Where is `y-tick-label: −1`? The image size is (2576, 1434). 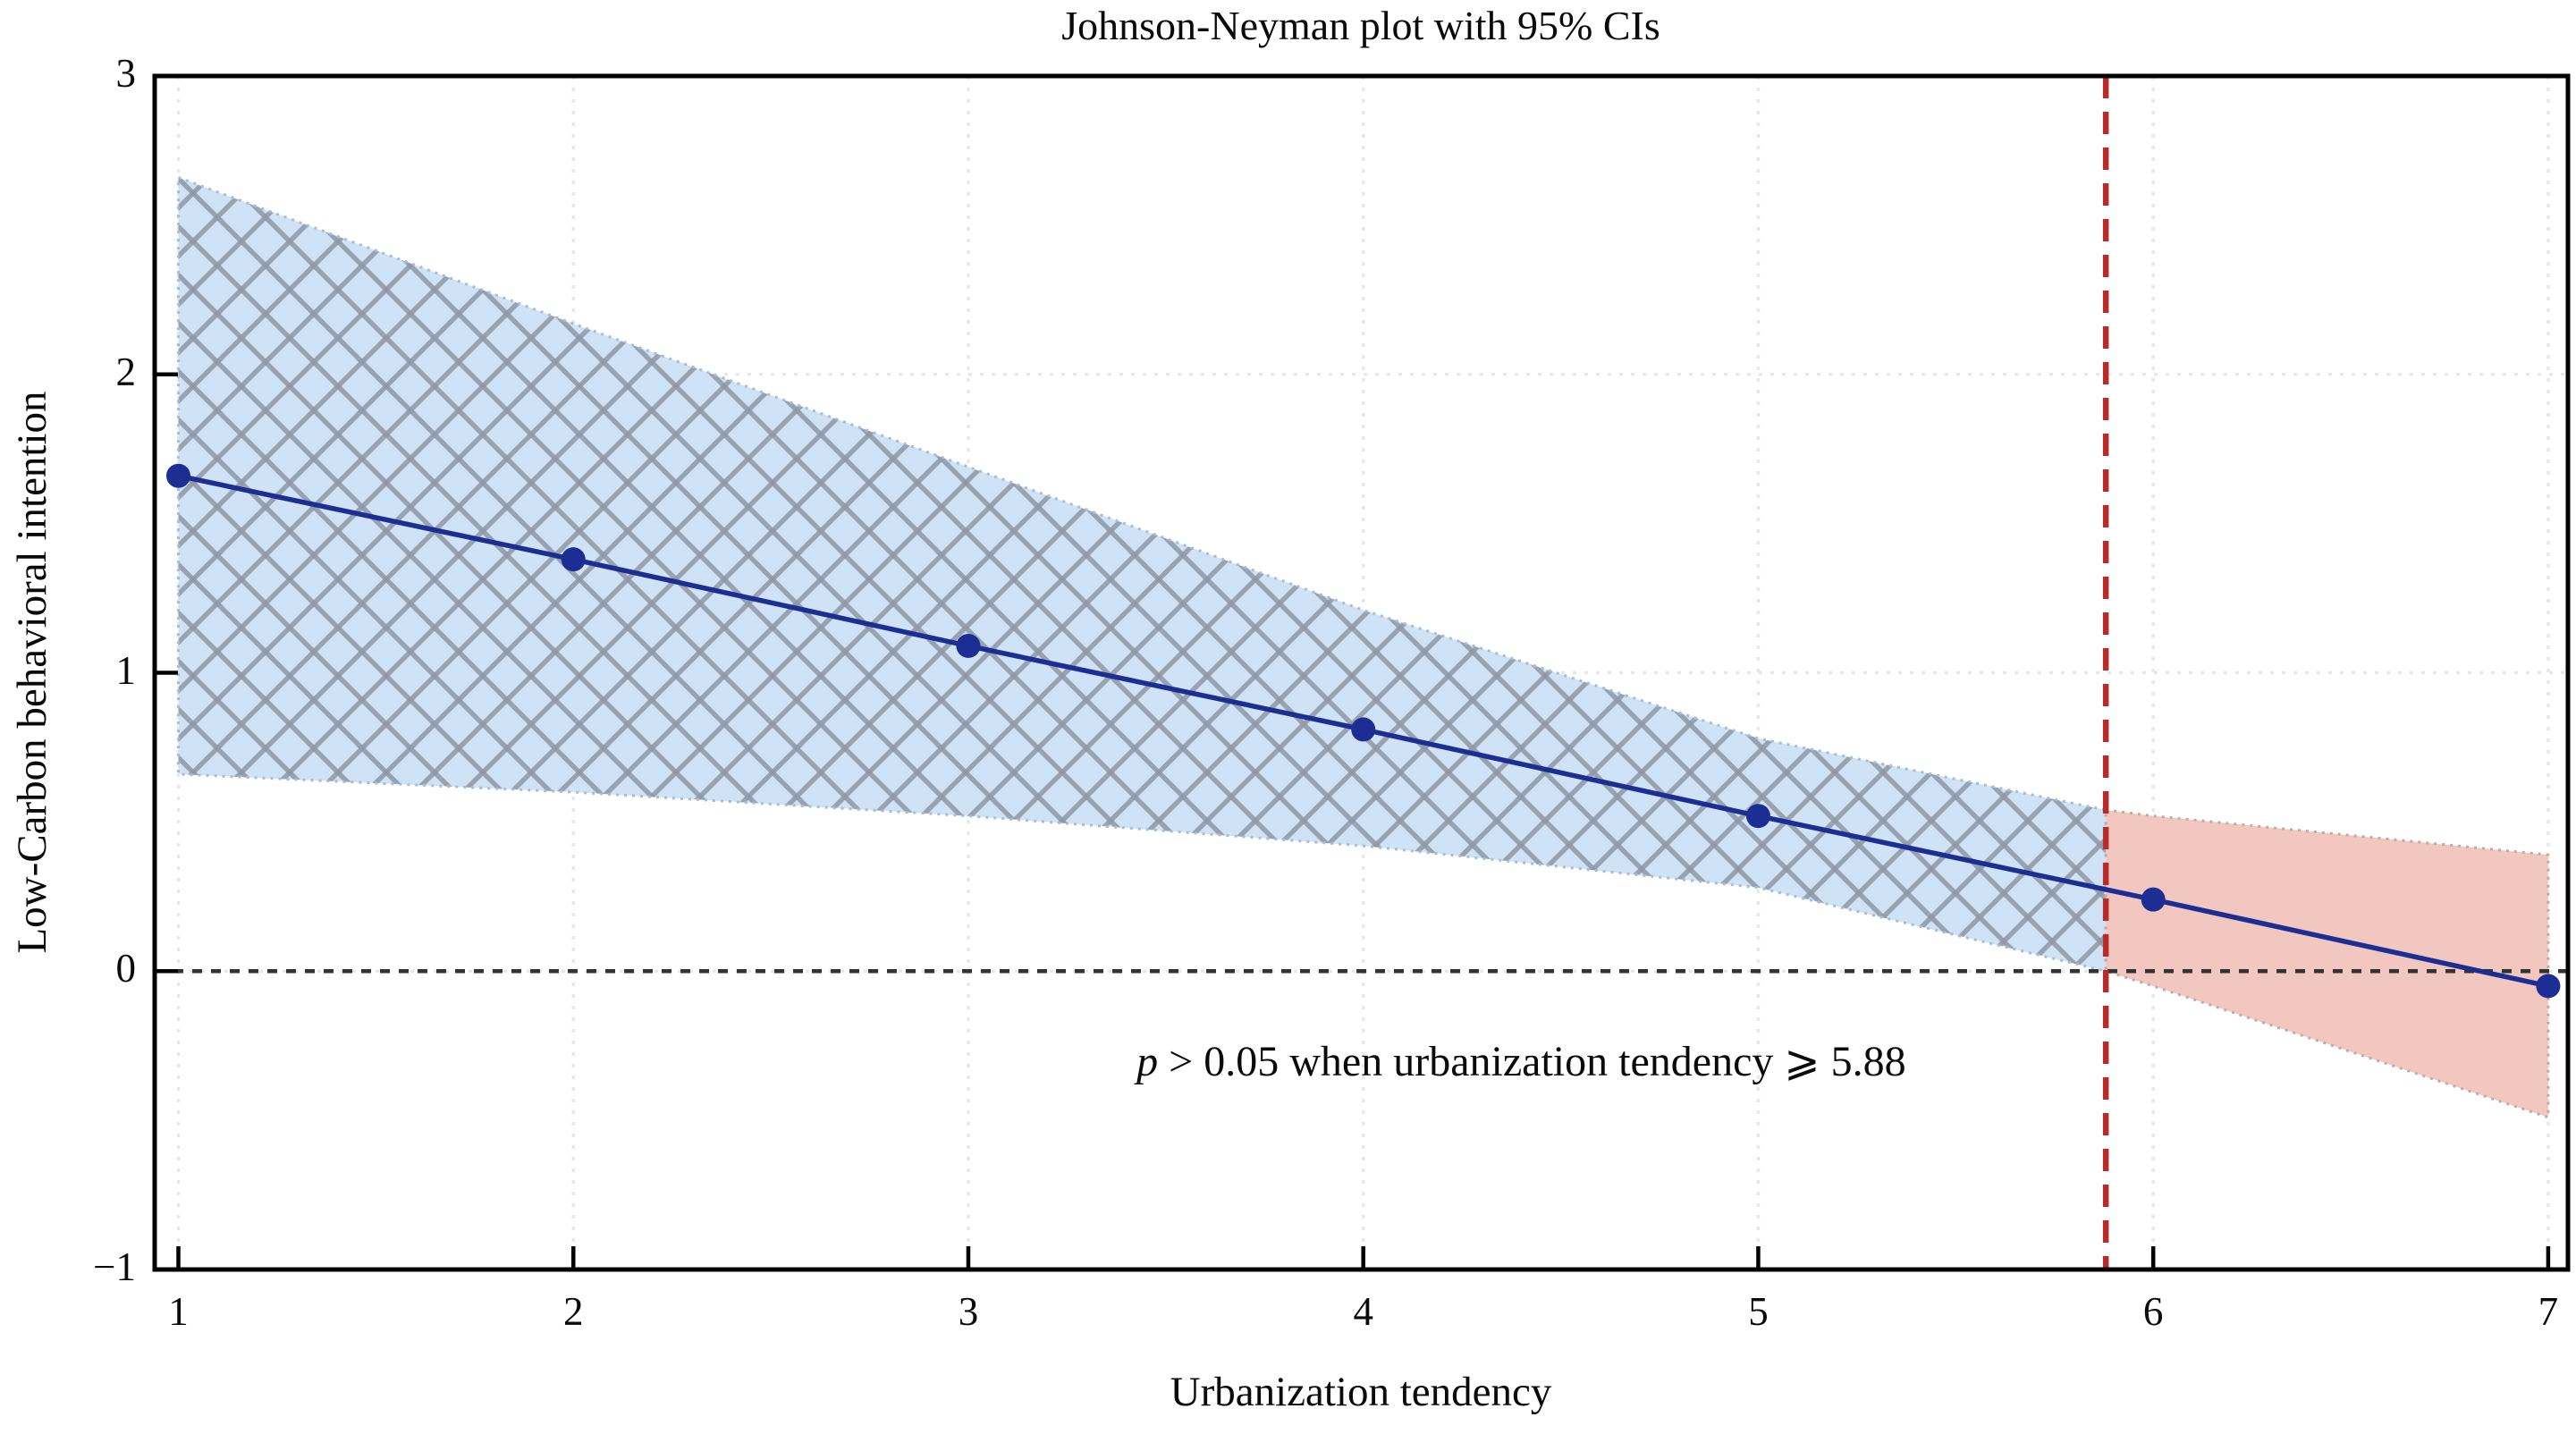 y-tick-label: −1 is located at coordinates (114, 1266).